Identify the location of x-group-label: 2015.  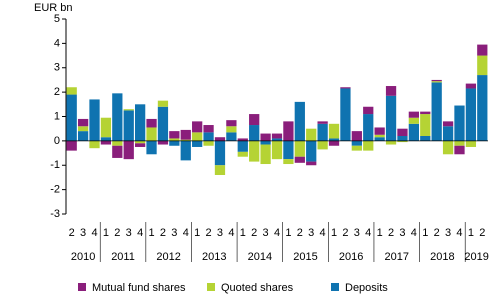
(305, 257).